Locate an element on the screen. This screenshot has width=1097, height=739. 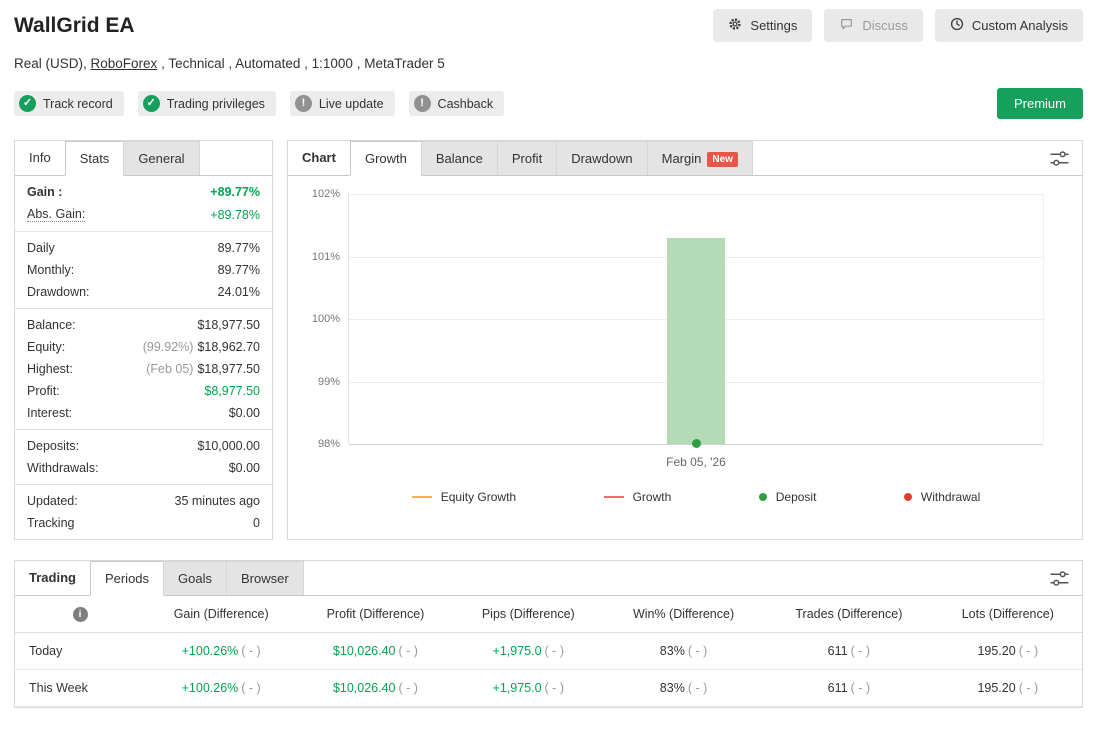
stat-value: $0.00 is located at coordinates (244, 468).